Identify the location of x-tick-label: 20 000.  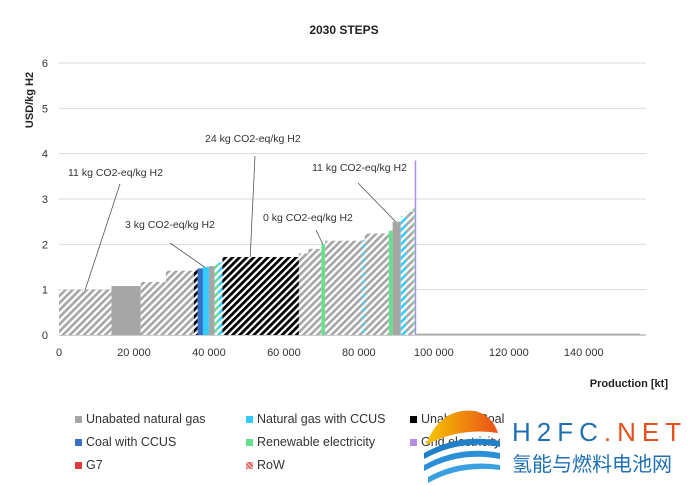
(134, 353).